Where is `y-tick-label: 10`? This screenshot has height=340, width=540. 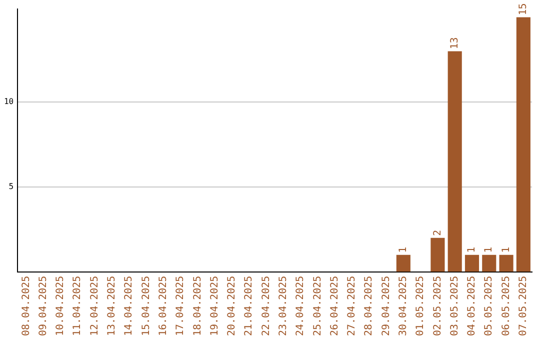 y-tick-label: 10 is located at coordinates (9, 101).